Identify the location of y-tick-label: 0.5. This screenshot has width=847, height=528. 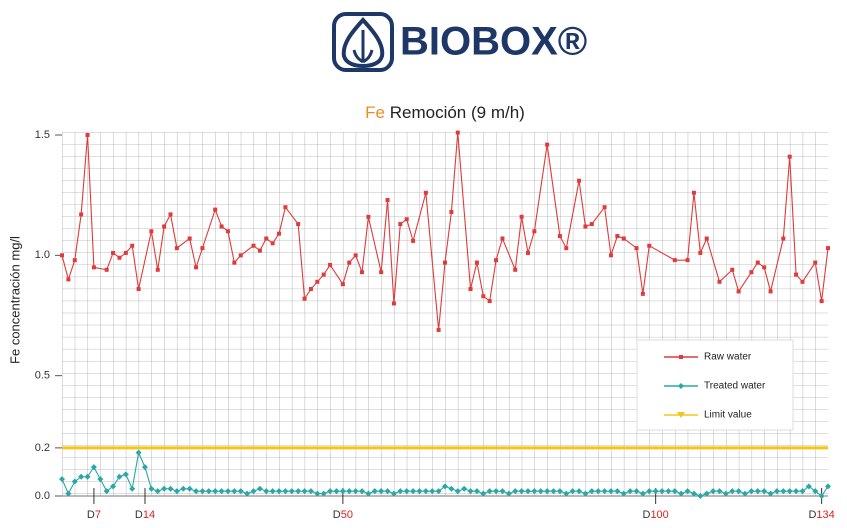
(42, 376).